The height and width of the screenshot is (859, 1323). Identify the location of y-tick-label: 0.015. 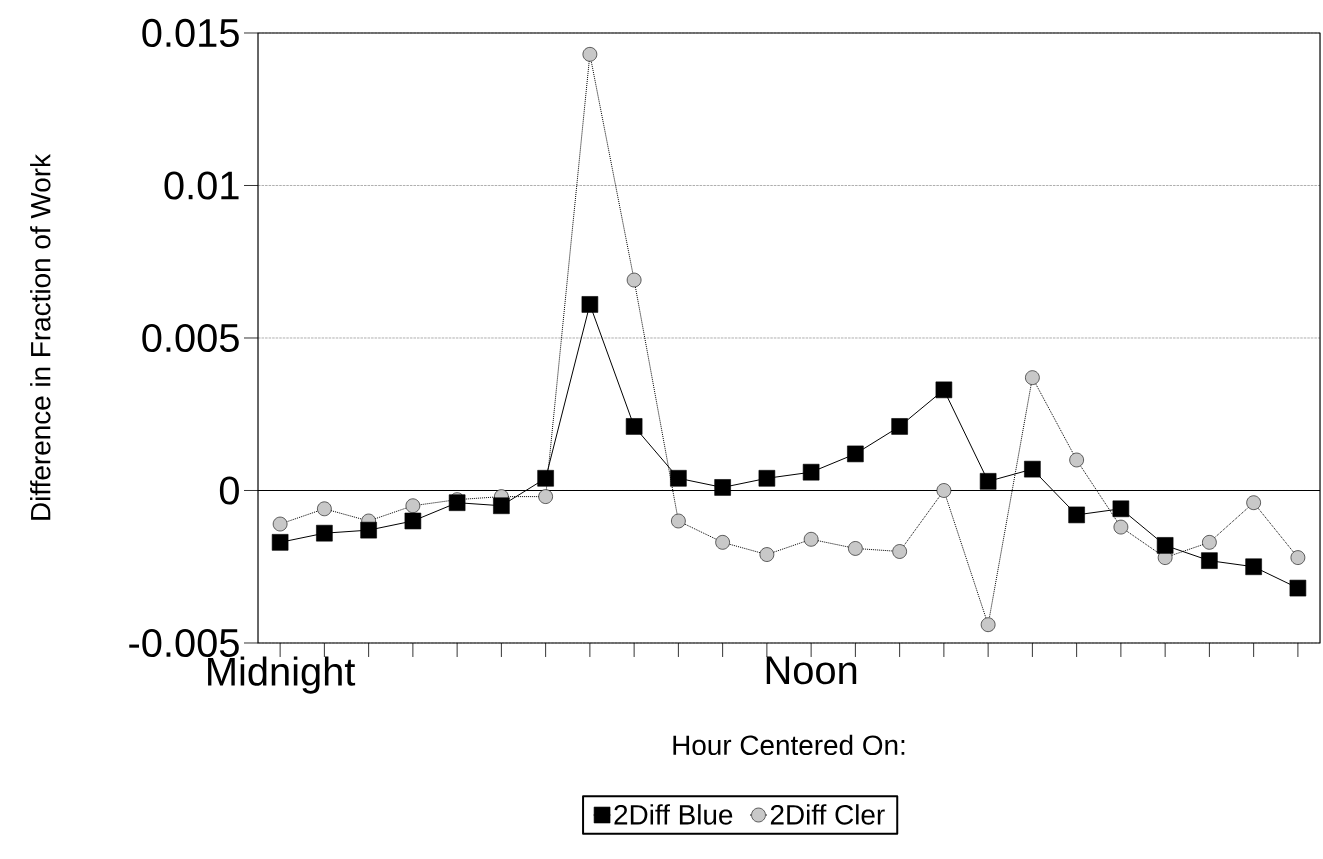
(190, 33).